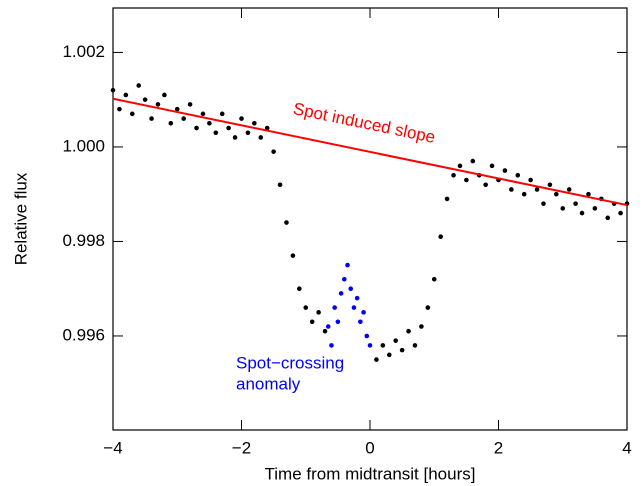 The height and width of the screenshot is (486, 644). What do you see at coordinates (83, 240) in the screenshot?
I see `y-tick-label: 0.998` at bounding box center [83, 240].